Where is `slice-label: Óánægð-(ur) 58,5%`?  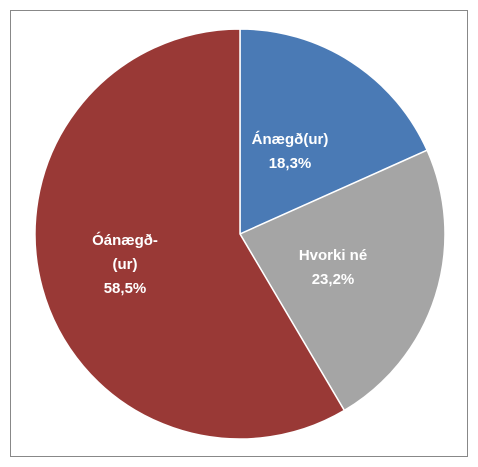 slice-label: Óánægð-(ur) 58,5% is located at coordinates (125, 265).